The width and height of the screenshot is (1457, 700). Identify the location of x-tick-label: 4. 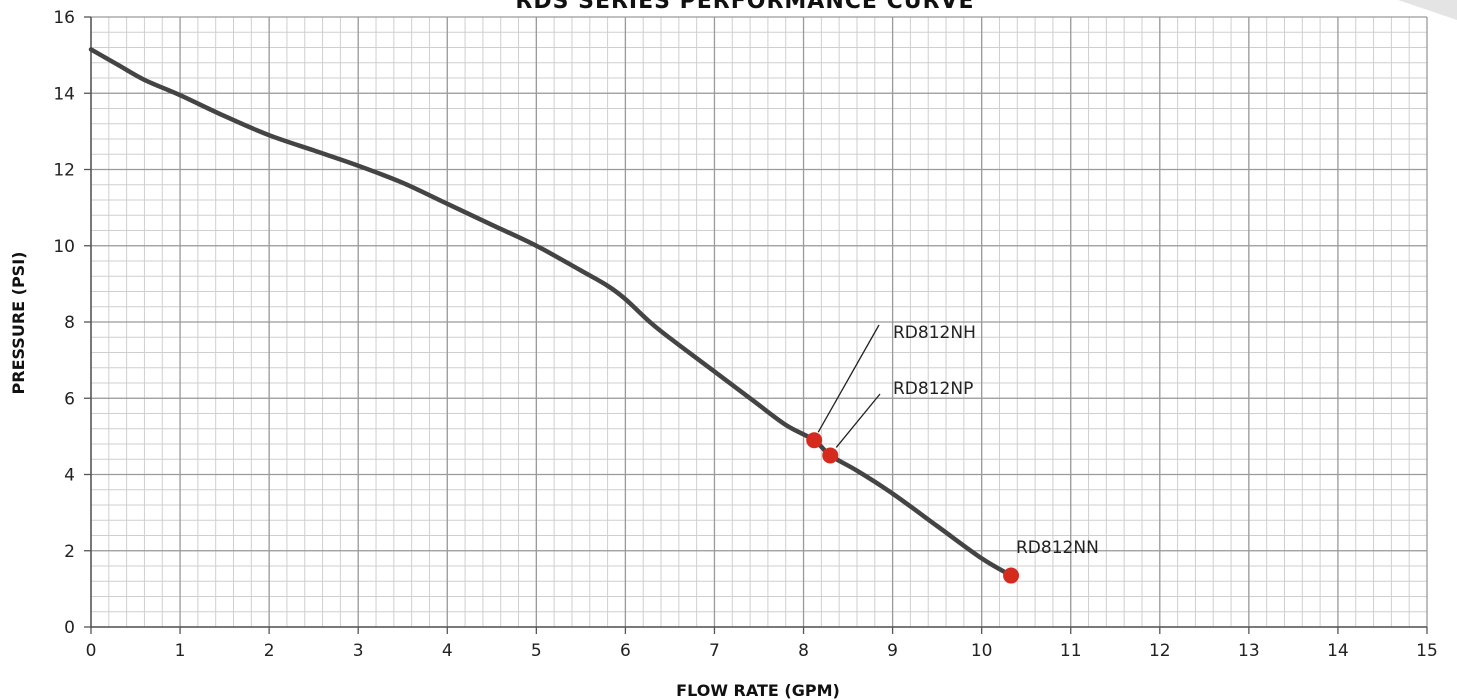
(447, 651).